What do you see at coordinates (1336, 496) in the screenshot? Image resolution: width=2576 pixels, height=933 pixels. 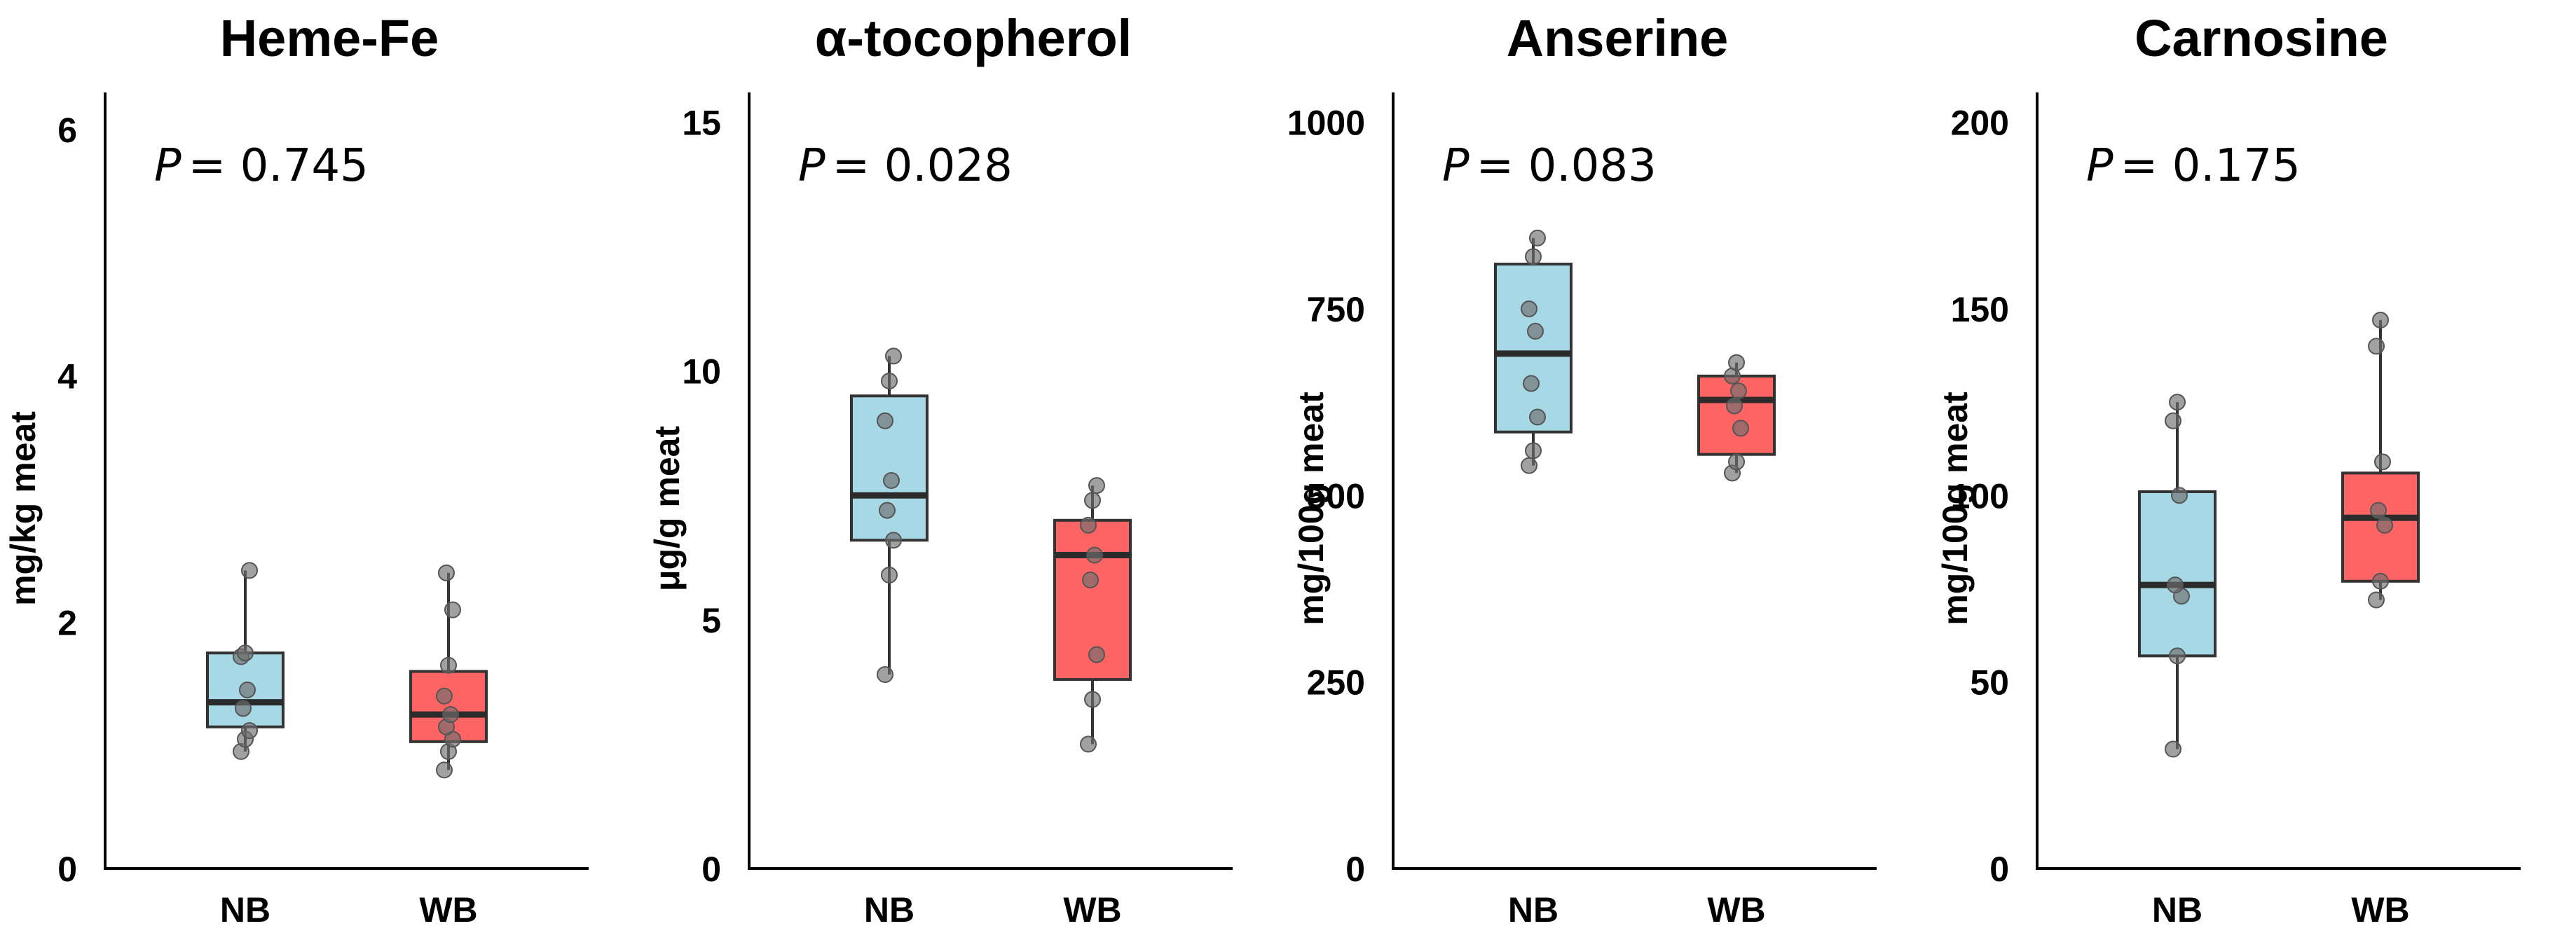 I see `y-tick-label: 500` at bounding box center [1336, 496].